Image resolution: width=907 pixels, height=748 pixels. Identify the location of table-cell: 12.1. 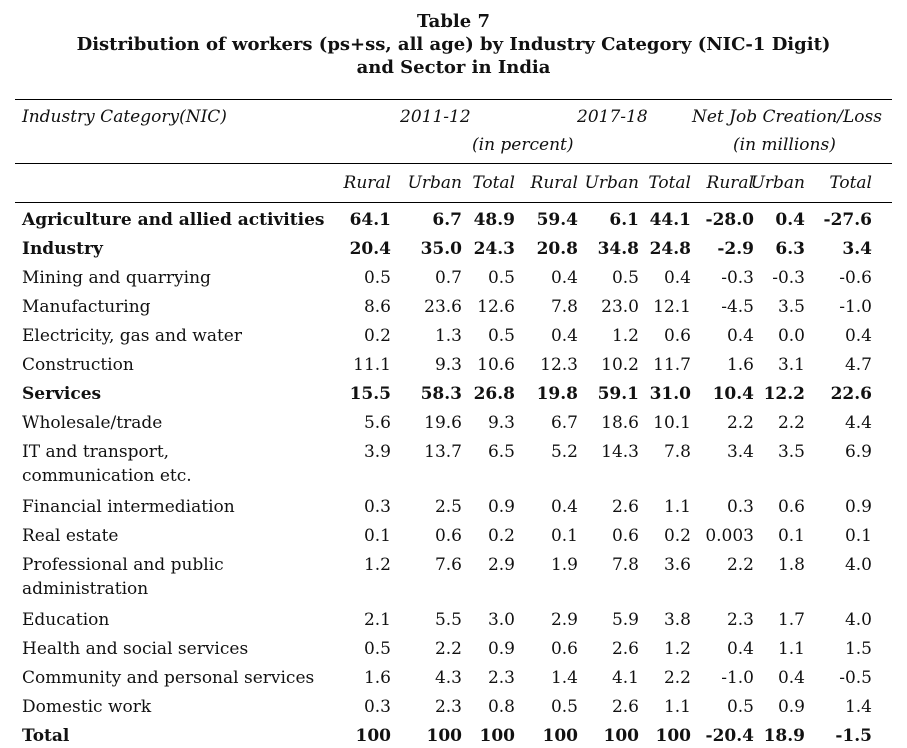
(672, 307).